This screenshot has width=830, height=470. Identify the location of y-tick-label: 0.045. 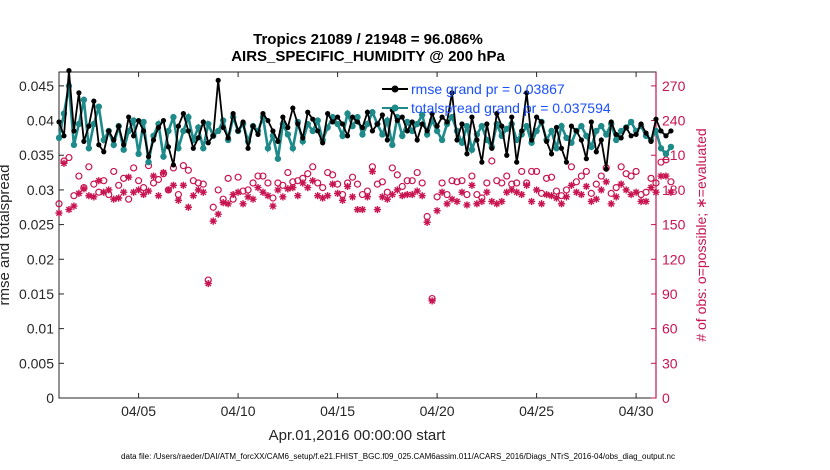
(36, 86).